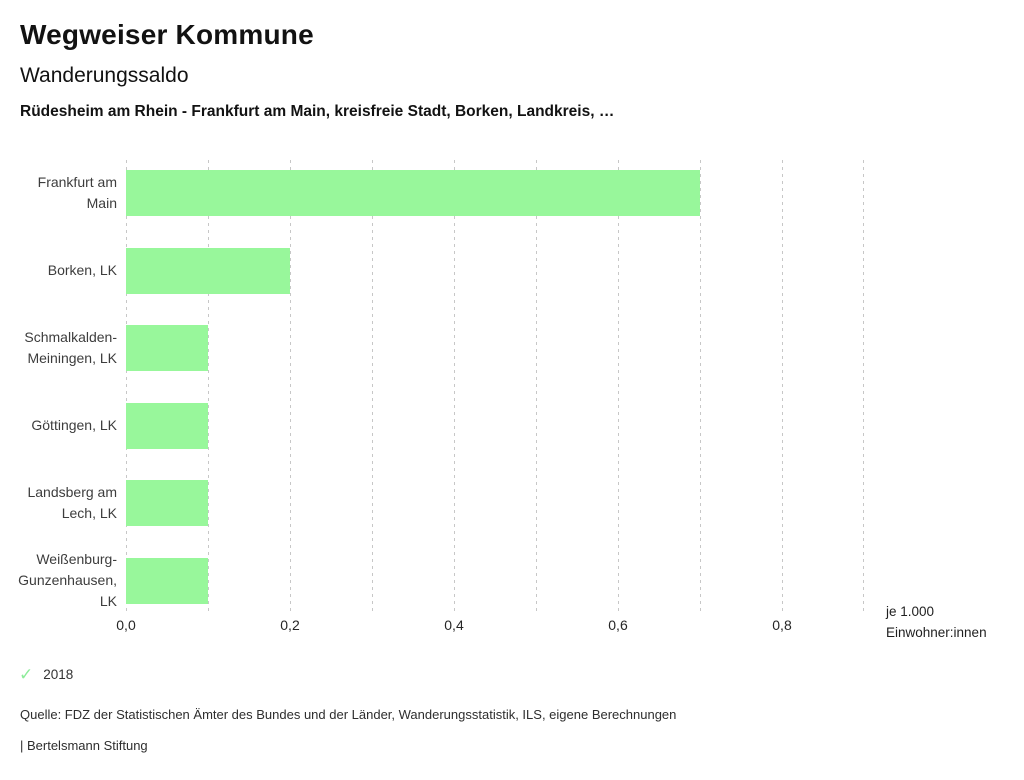 The height and width of the screenshot is (780, 1024). I want to click on category-label: Borken, LK, so click(82, 270).